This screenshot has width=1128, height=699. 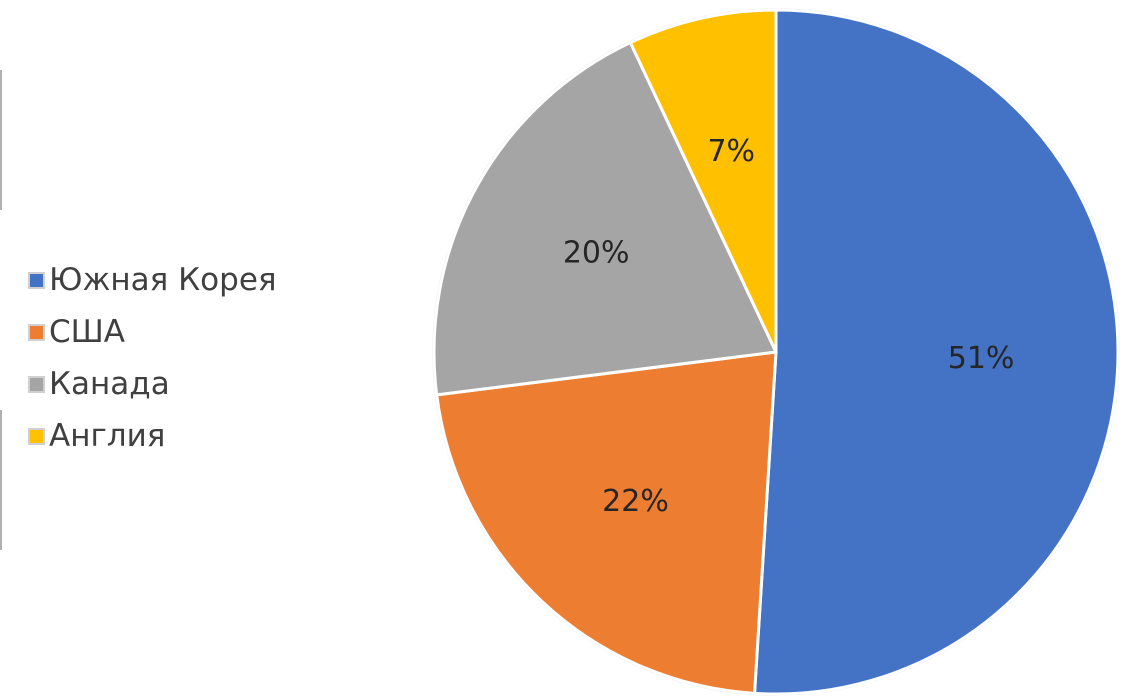 I want to click on legend-item-south-korea: Южная Корея, so click(x=152, y=280).